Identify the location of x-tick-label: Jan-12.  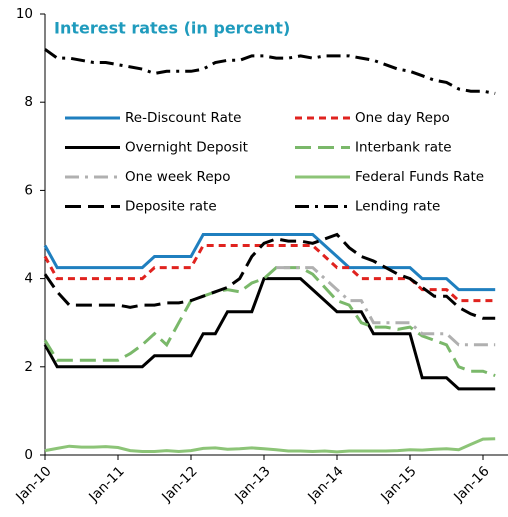
(179, 484).